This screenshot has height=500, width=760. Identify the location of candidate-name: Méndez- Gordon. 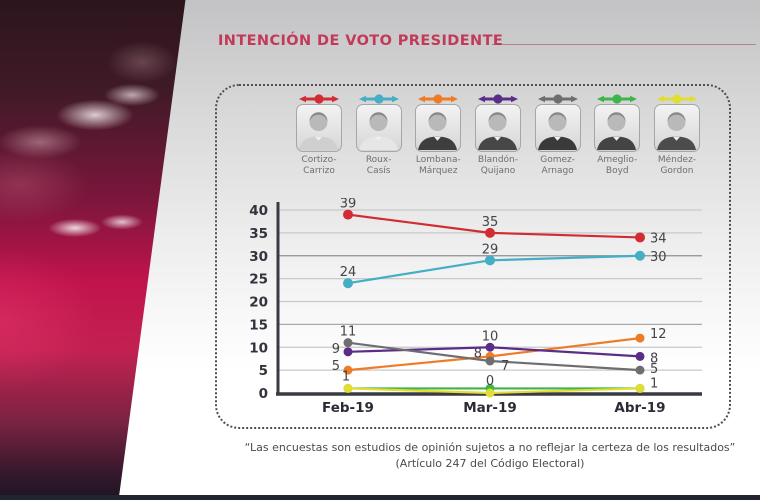
(677, 165).